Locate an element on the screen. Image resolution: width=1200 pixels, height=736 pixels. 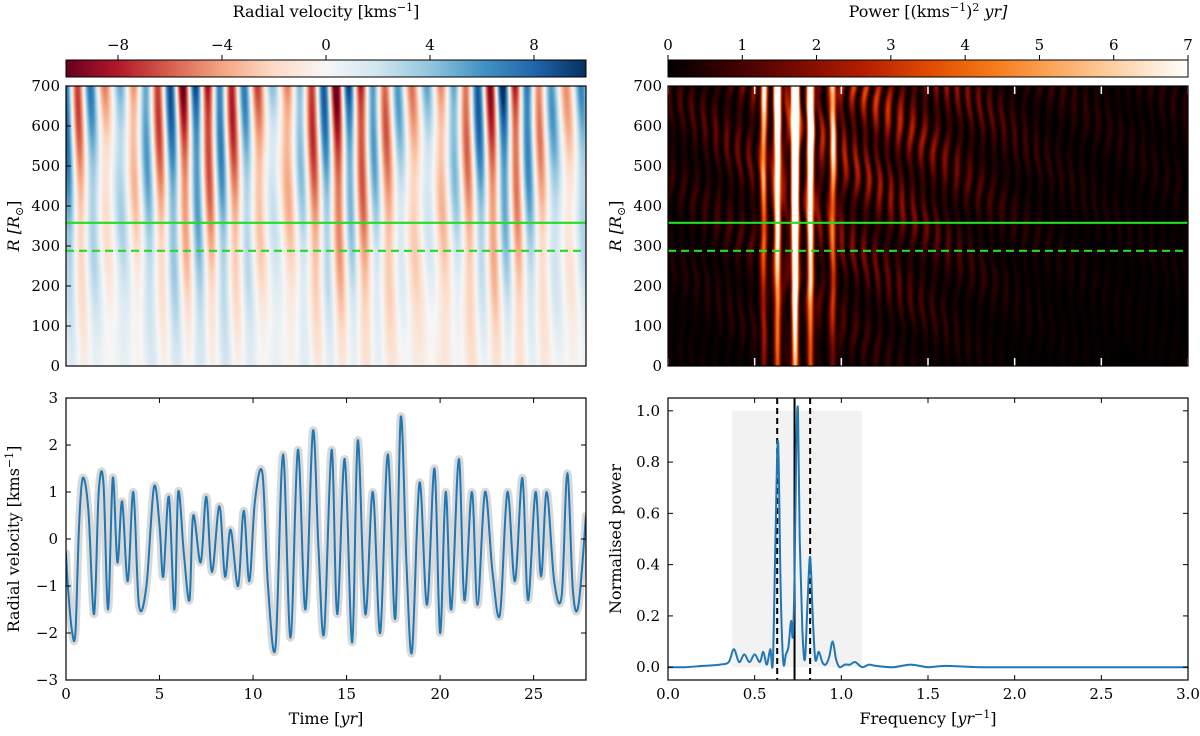
ylabel-top-left: R [R⊙] is located at coordinates (15, 227).